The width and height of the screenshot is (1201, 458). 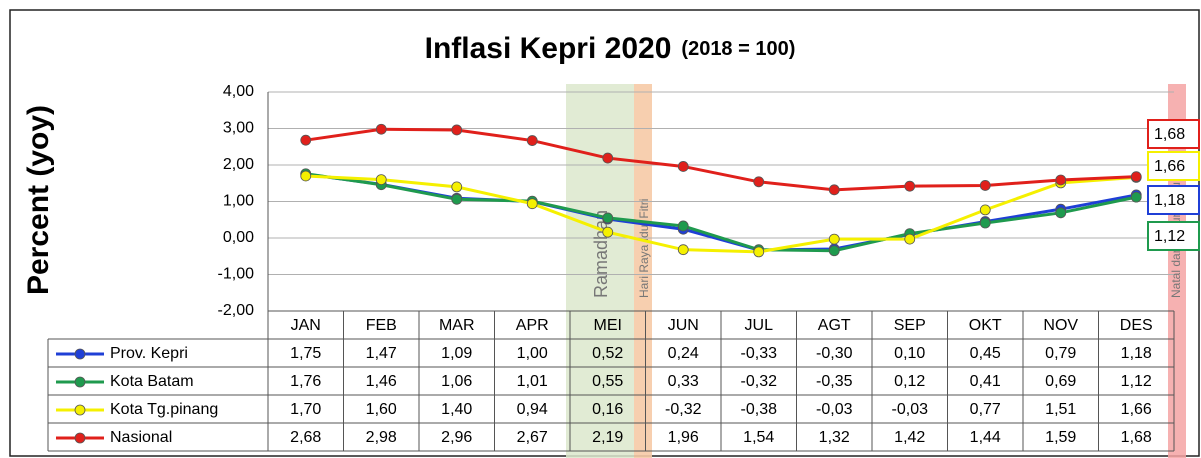 I want to click on end-label: 1,66, so click(x=1169, y=166).